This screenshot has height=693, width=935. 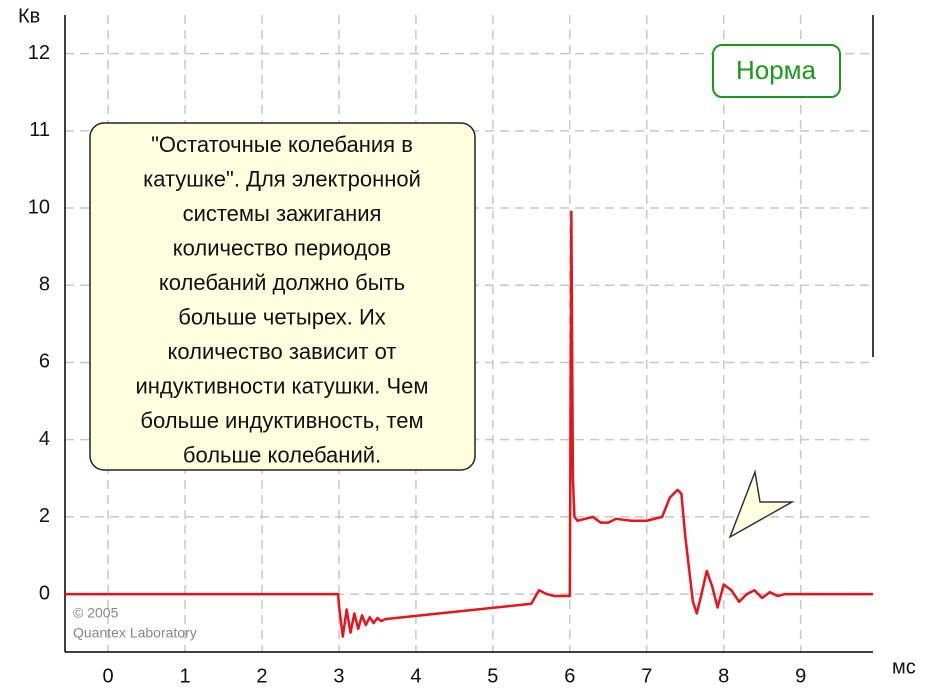 What do you see at coordinates (282, 454) in the screenshot?
I see `note-line: больше колебаний.` at bounding box center [282, 454].